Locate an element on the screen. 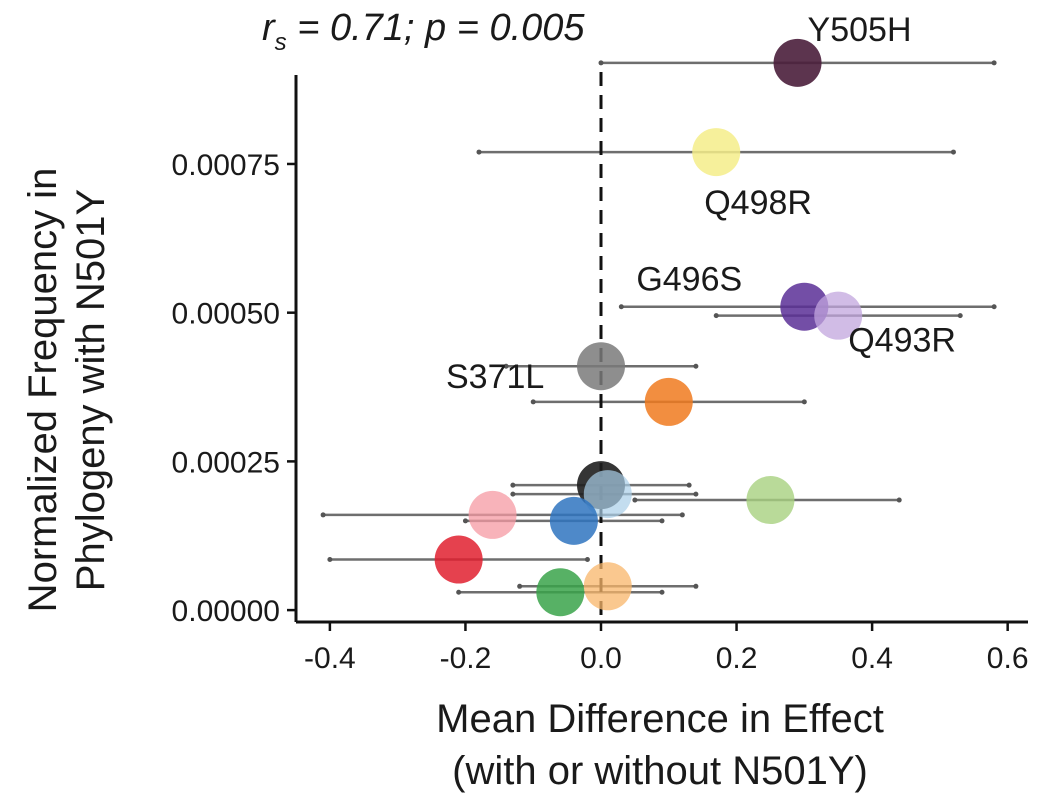 The width and height of the screenshot is (1040, 798). annotation-r: r is located at coordinates (269, 28).